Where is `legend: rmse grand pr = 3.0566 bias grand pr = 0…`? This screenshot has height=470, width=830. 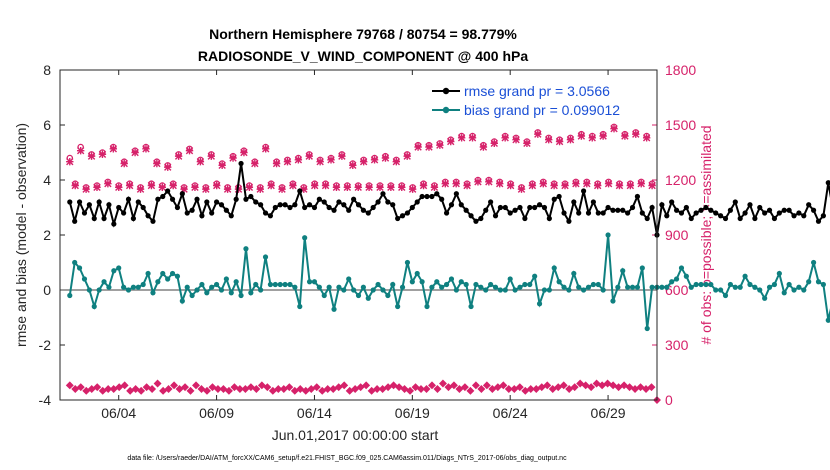 legend: rmse grand pr = 3.0566 bias grand pr = 0… is located at coordinates (539, 98).